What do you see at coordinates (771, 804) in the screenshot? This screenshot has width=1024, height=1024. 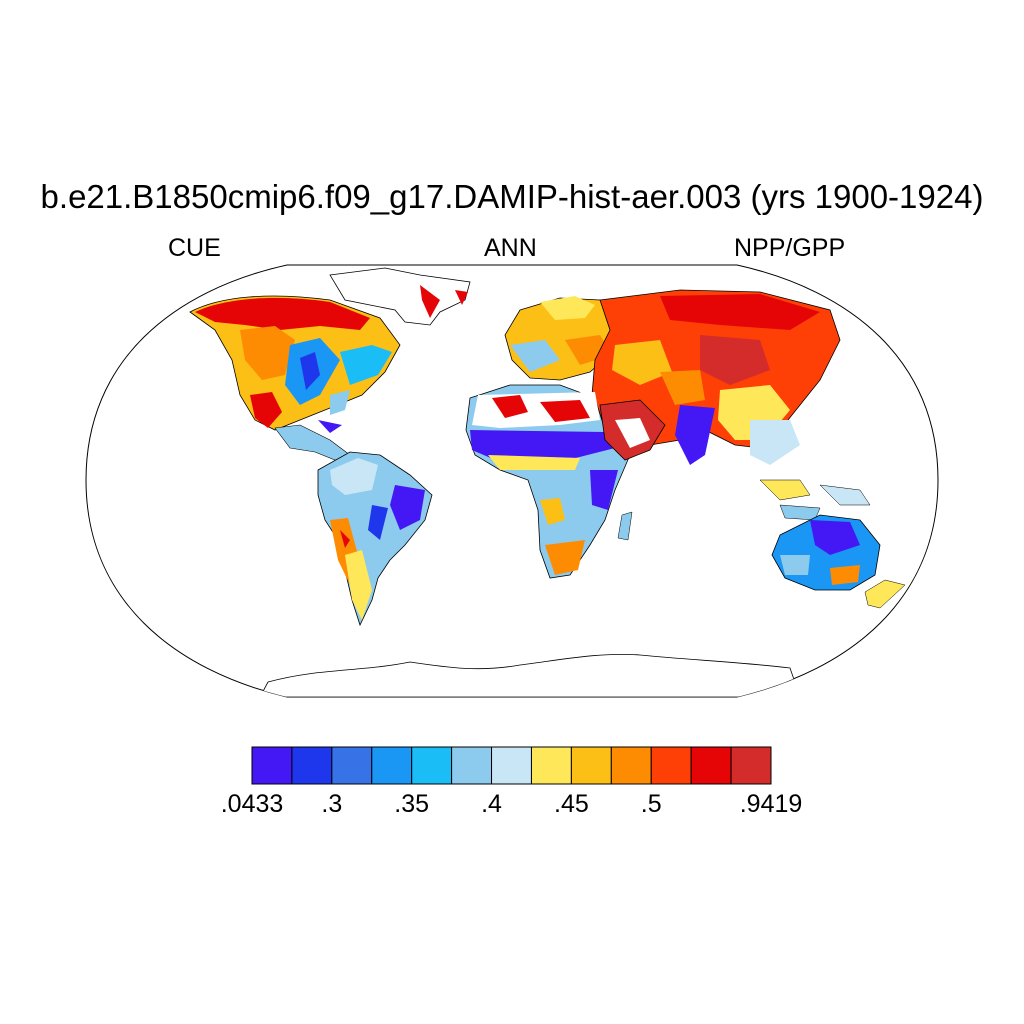 I see `colorbar-tick-label: .9419` at bounding box center [771, 804].